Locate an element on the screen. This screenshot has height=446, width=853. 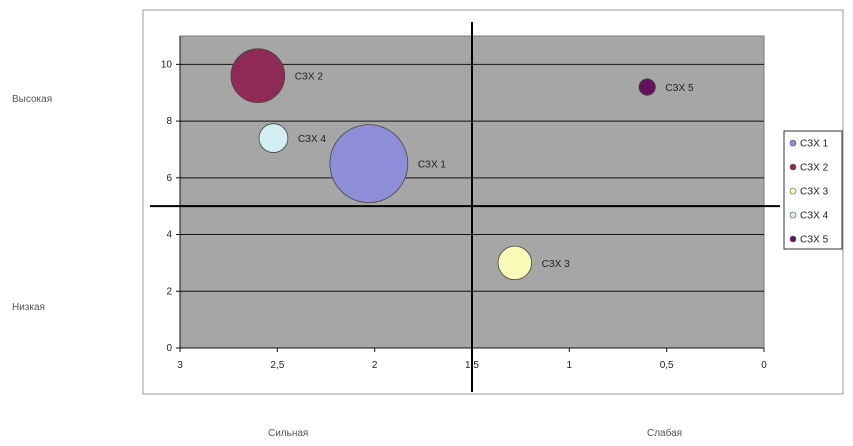
legend-label: СЗХ 4 is located at coordinates (814, 216).